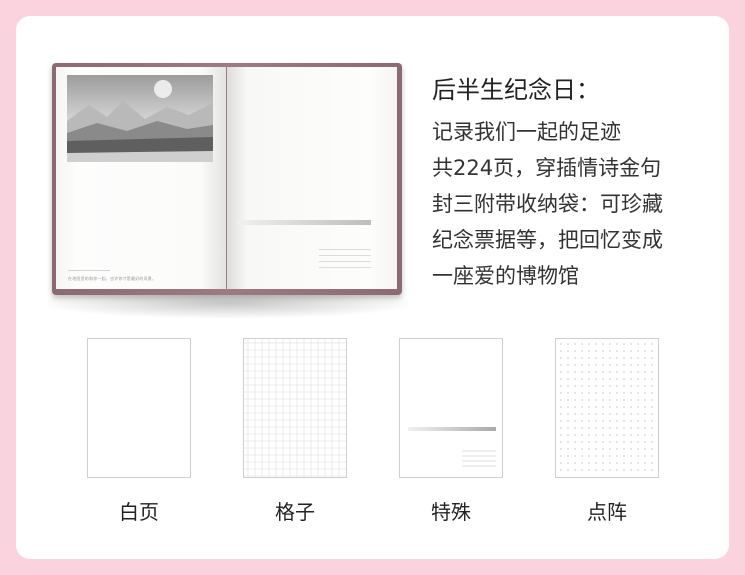 The height and width of the screenshot is (575, 745). I want to click on description-line: 纪念票据等，把回忆变成, so click(547, 240).